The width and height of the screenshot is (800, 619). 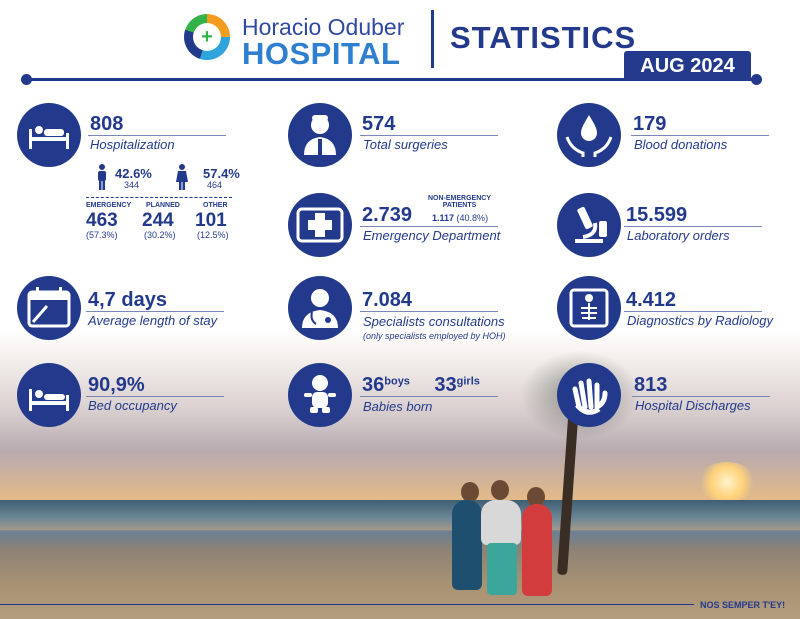 What do you see at coordinates (743, 605) in the screenshot?
I see `footer-slogan: NOS SEMPER T'EY!` at bounding box center [743, 605].